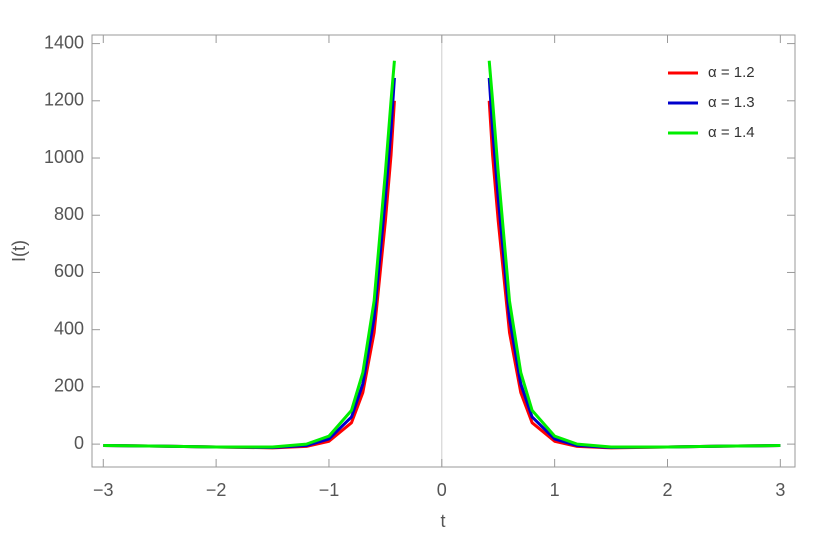 The image size is (830, 542). What do you see at coordinates (555, 490) in the screenshot?
I see `x-tick-label: 1` at bounding box center [555, 490].